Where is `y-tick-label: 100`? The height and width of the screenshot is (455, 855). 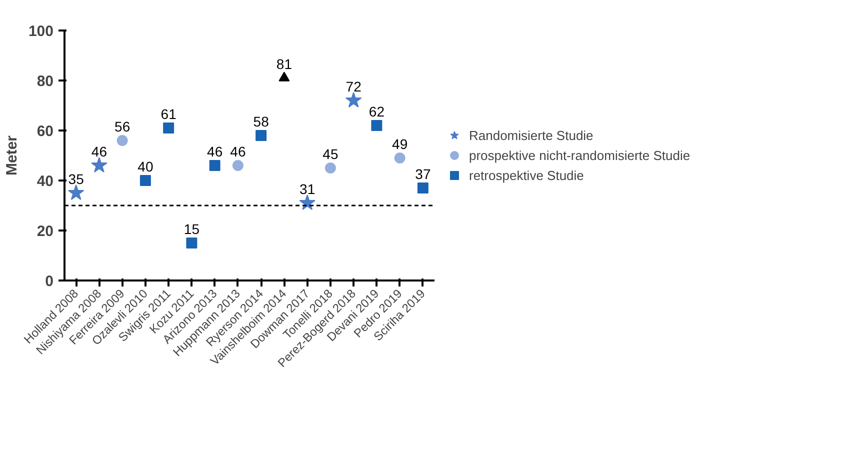 y-tick-label: 100 is located at coordinates (41, 31).